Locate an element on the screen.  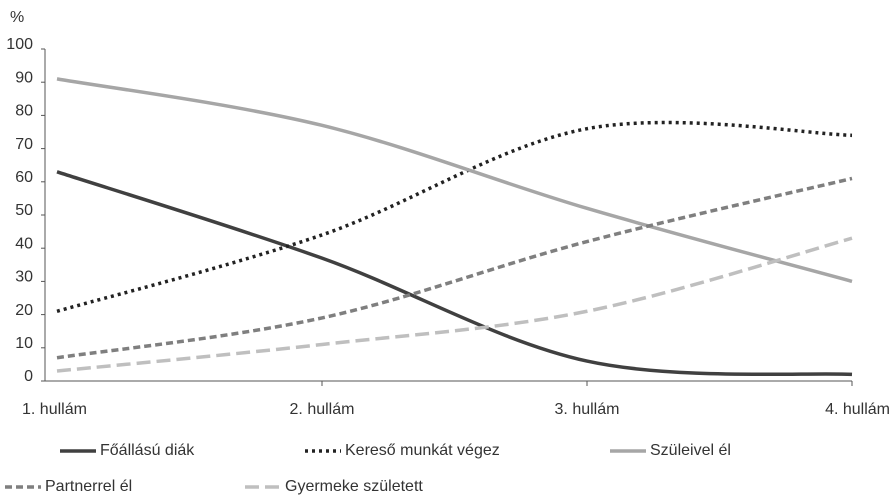
legend-label: Szüleivel él is located at coordinates (690, 450).